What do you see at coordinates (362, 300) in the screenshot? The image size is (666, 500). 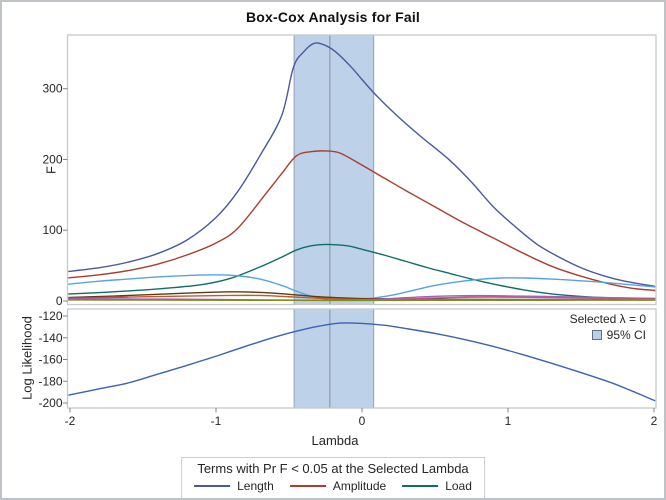 I see `curve-term-olive` at bounding box center [362, 300].